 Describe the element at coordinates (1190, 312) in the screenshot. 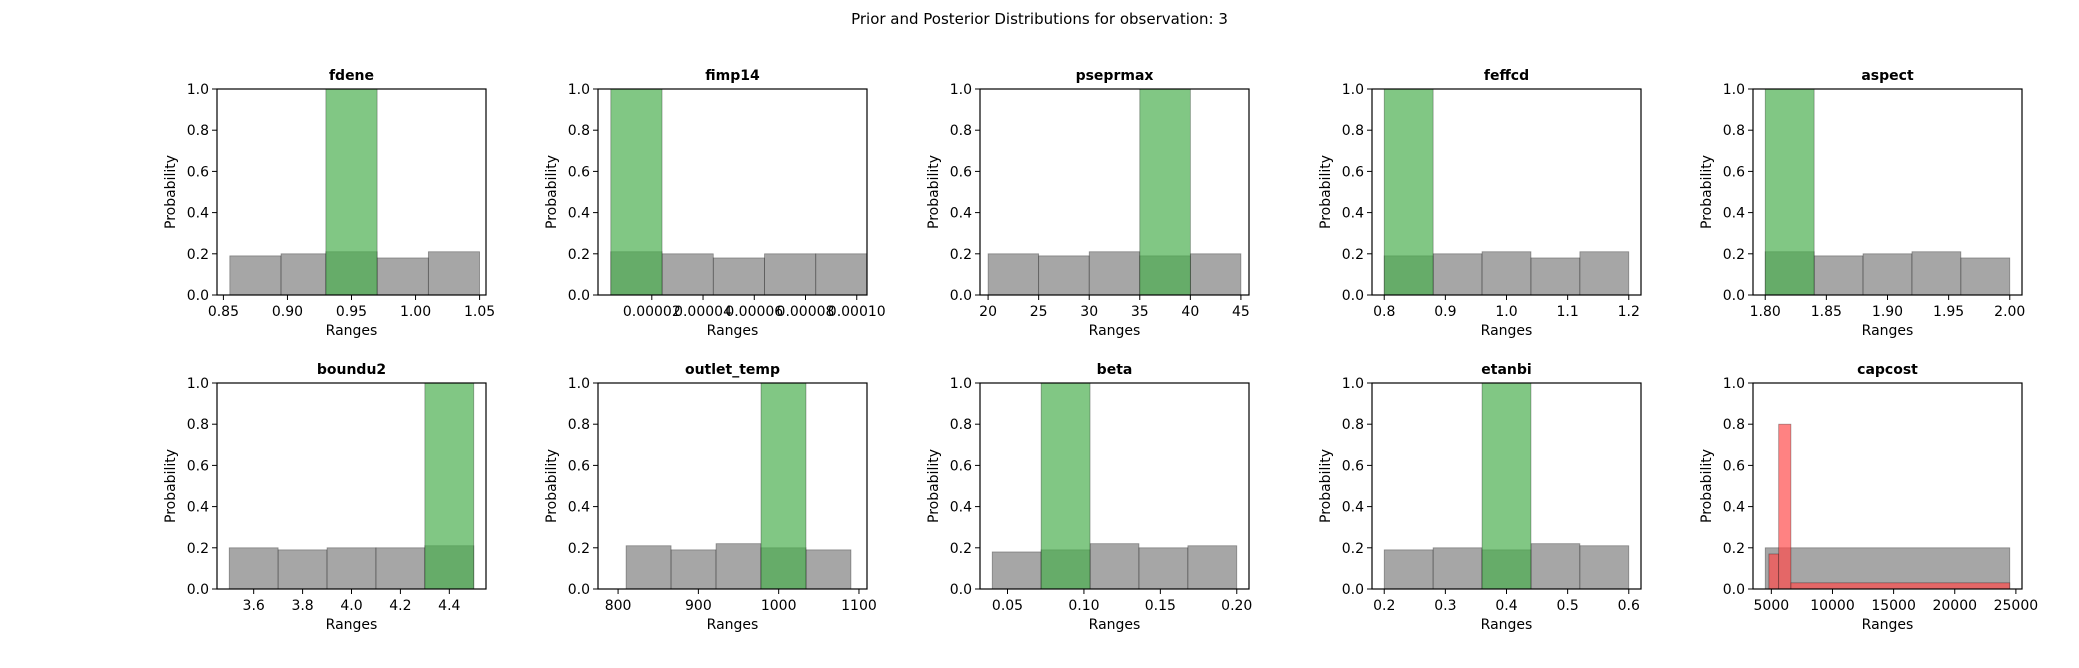

I see `x-tick-label: 40` at that location.